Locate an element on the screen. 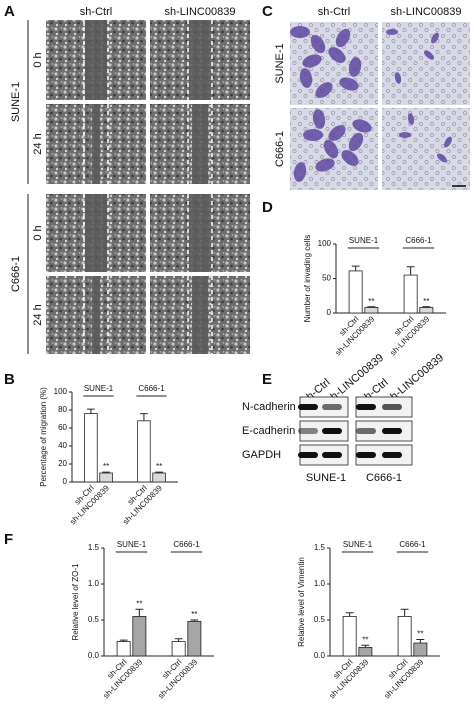 The width and height of the screenshot is (474, 713). y-axis-label: Relative level of Vimentin is located at coordinates (301, 602).